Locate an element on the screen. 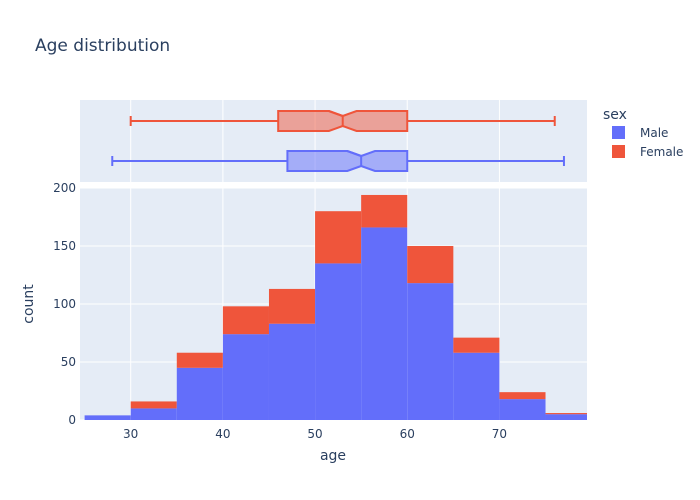  legend: sex Male Female is located at coordinates (643, 133).